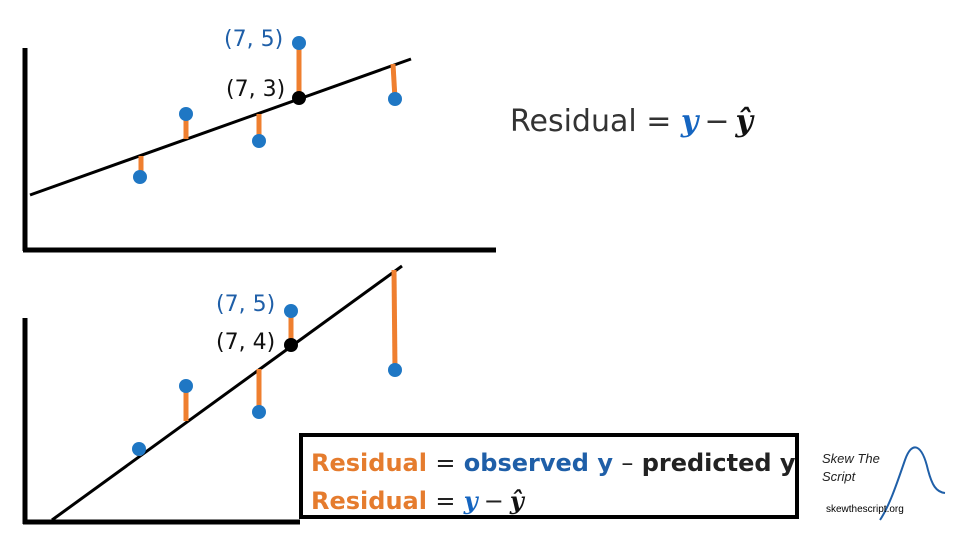 This screenshot has height=540, width=960. What do you see at coordinates (591, 121) in the screenshot?
I see `formula-prefix: Residual =` at bounding box center [591, 121].